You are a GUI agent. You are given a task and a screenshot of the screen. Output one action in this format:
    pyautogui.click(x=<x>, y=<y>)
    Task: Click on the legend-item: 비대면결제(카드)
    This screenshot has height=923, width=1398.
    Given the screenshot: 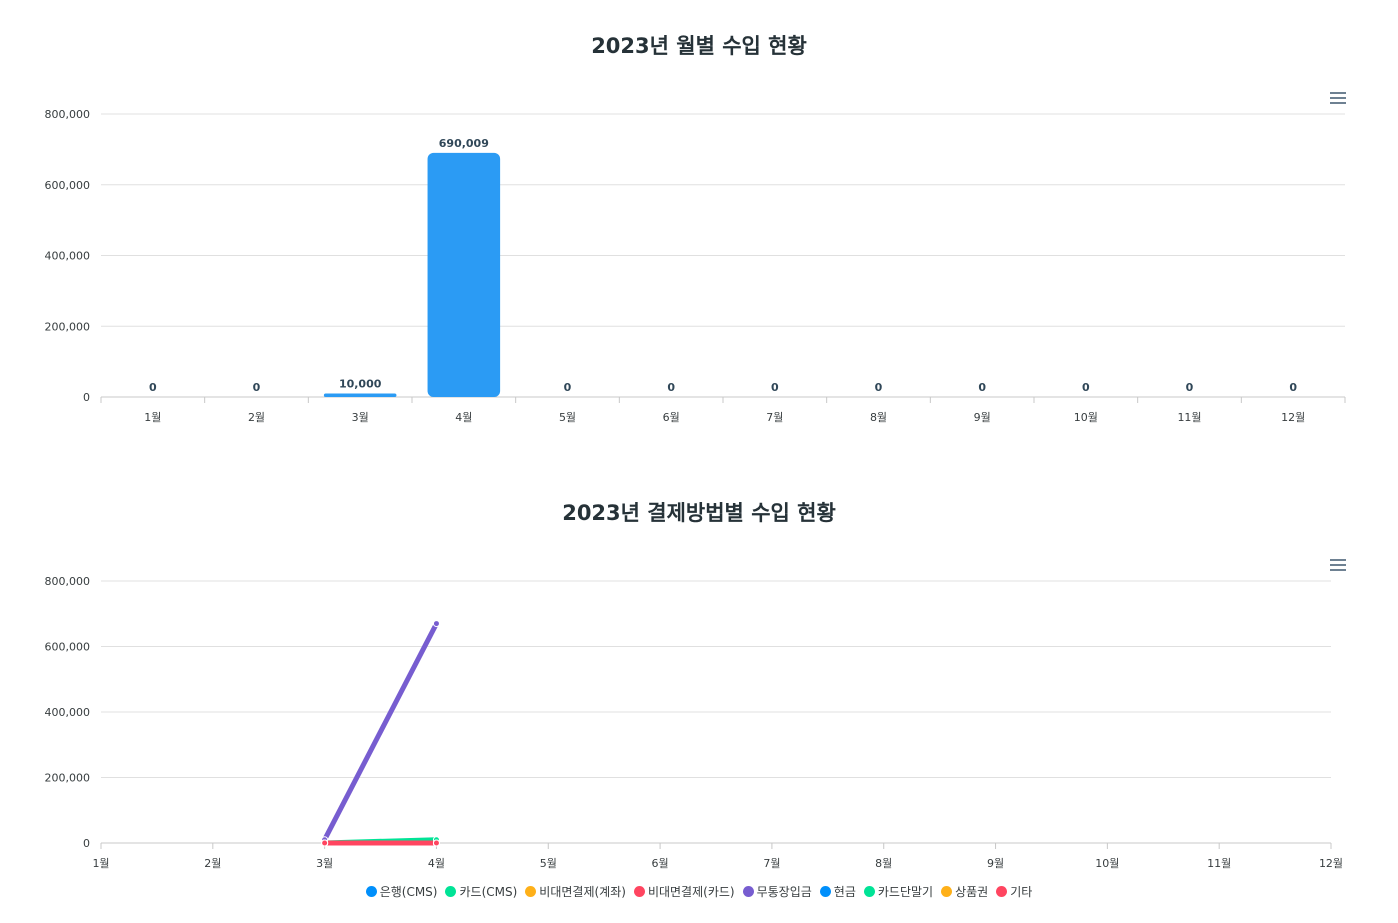 What is the action you would take?
    pyautogui.click(x=684, y=891)
    